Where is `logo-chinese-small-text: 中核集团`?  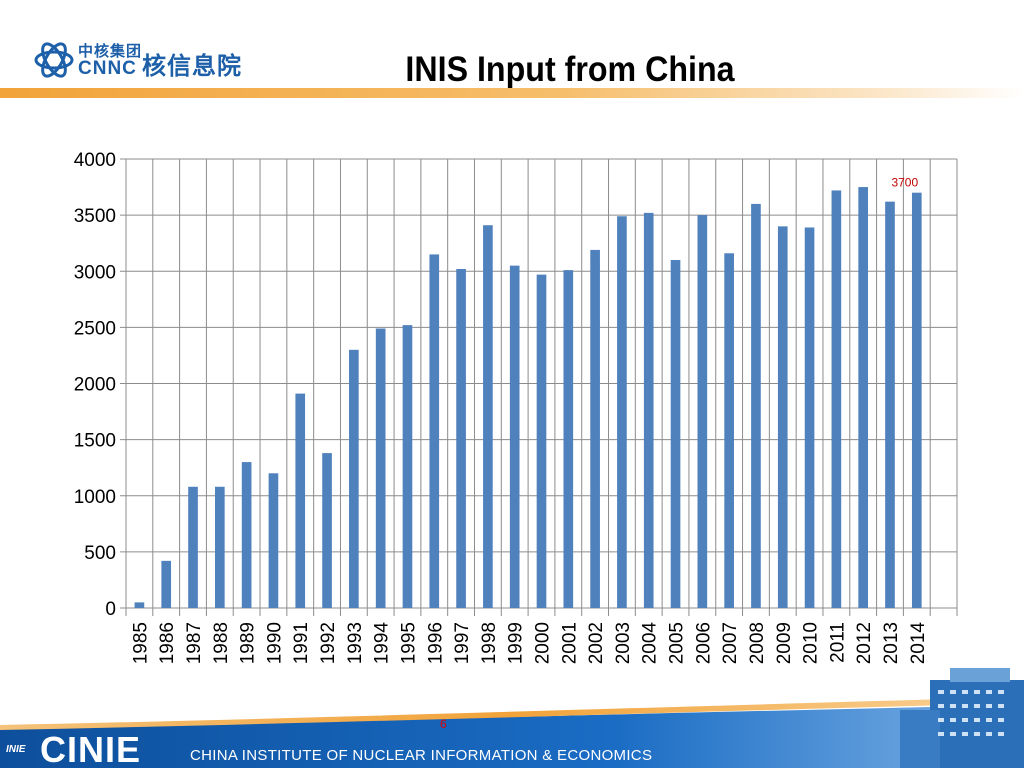 logo-chinese-small-text: 中核集团 is located at coordinates (110, 51).